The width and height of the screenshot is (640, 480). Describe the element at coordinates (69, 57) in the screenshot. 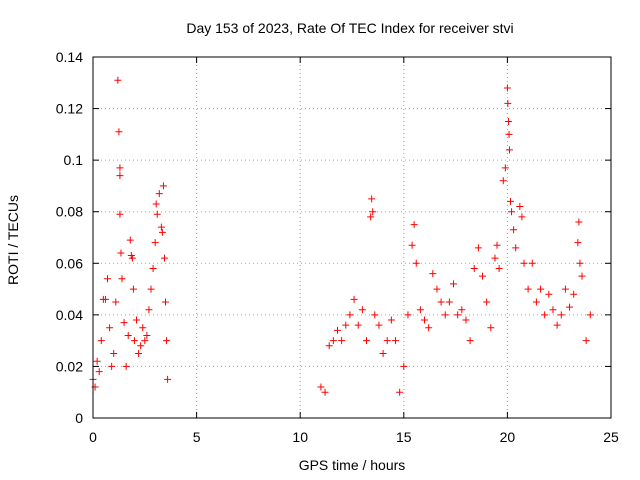

I see `y-tick-label: 0.14` at that location.